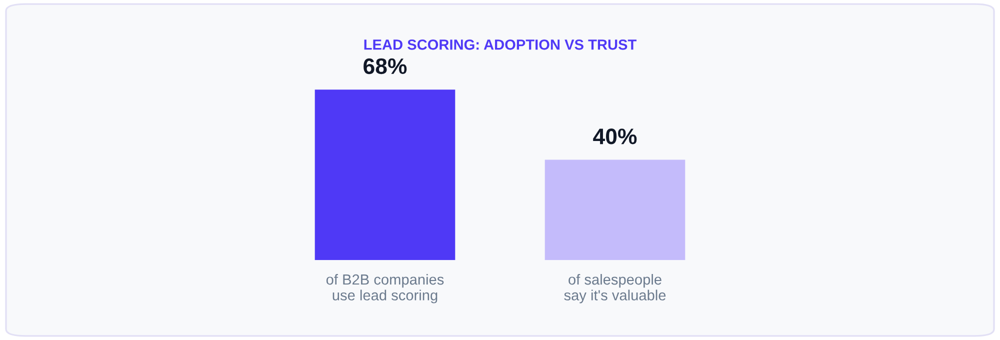 This screenshot has height=340, width=1000. I want to click on x-tick-label: of salespeople say it's valuable, so click(615, 289).